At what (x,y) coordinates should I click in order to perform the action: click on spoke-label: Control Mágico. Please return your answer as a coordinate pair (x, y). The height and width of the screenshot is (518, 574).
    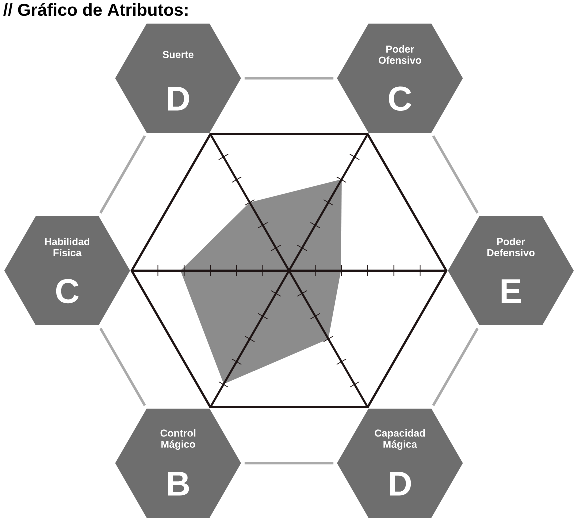
    Looking at the image, I should click on (178, 439).